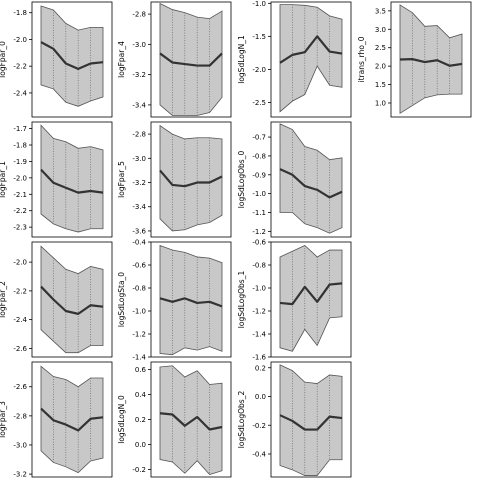 This screenshot has width=480, height=480. I want to click on y-axis-label: logFpar_1, so click(3, 179).